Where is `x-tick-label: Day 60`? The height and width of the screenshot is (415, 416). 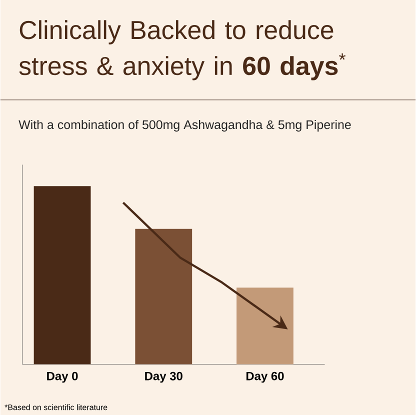 x-tick-label: Day 60 is located at coordinates (265, 377).